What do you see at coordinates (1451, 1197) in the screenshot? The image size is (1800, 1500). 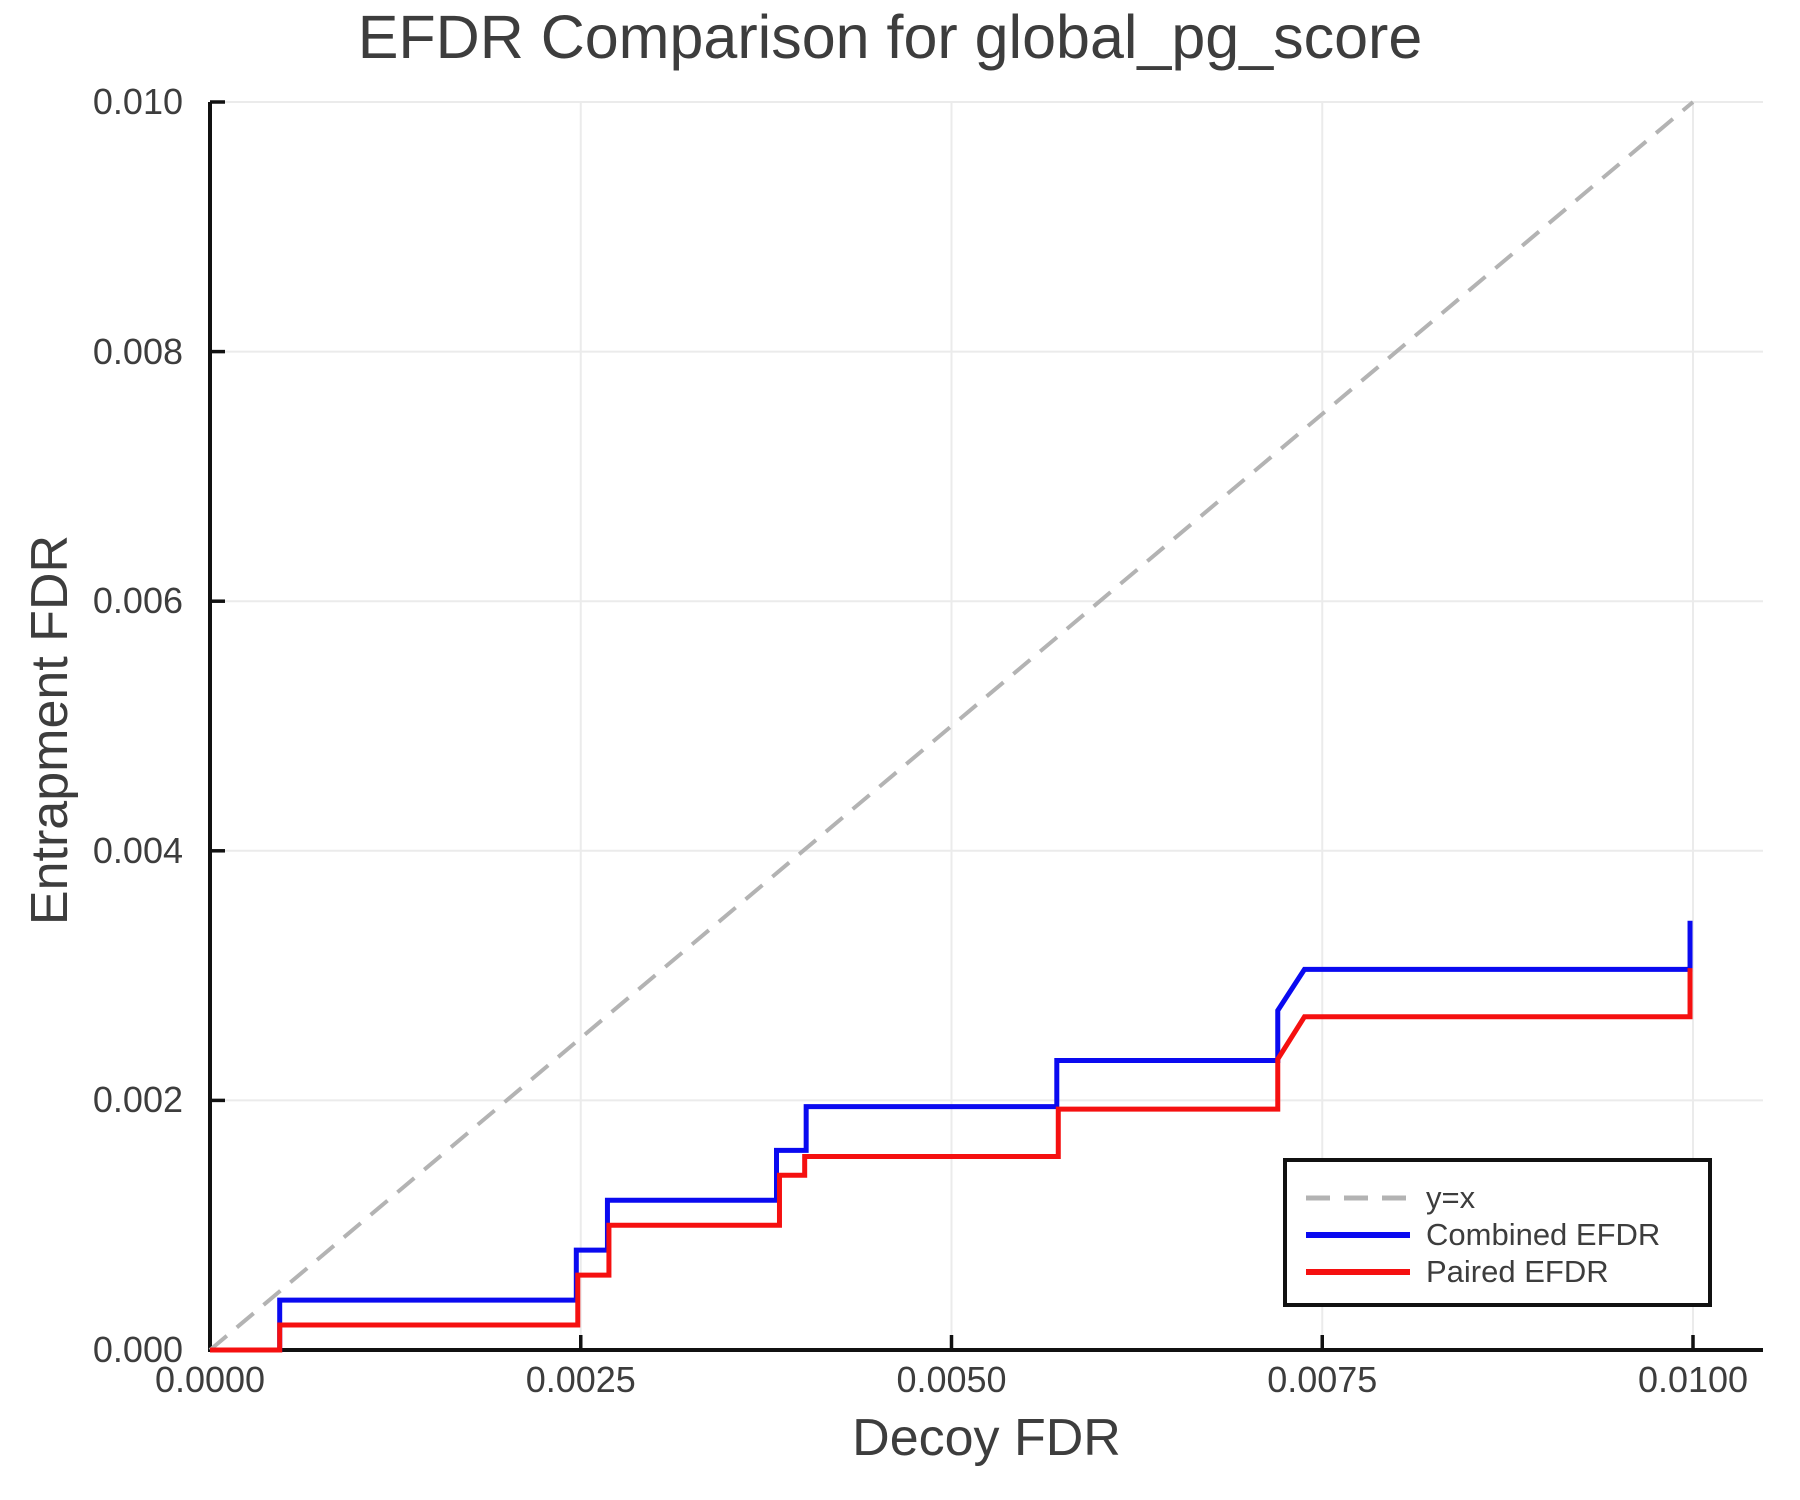 I see `legend-label-identity: y=x` at bounding box center [1451, 1197].